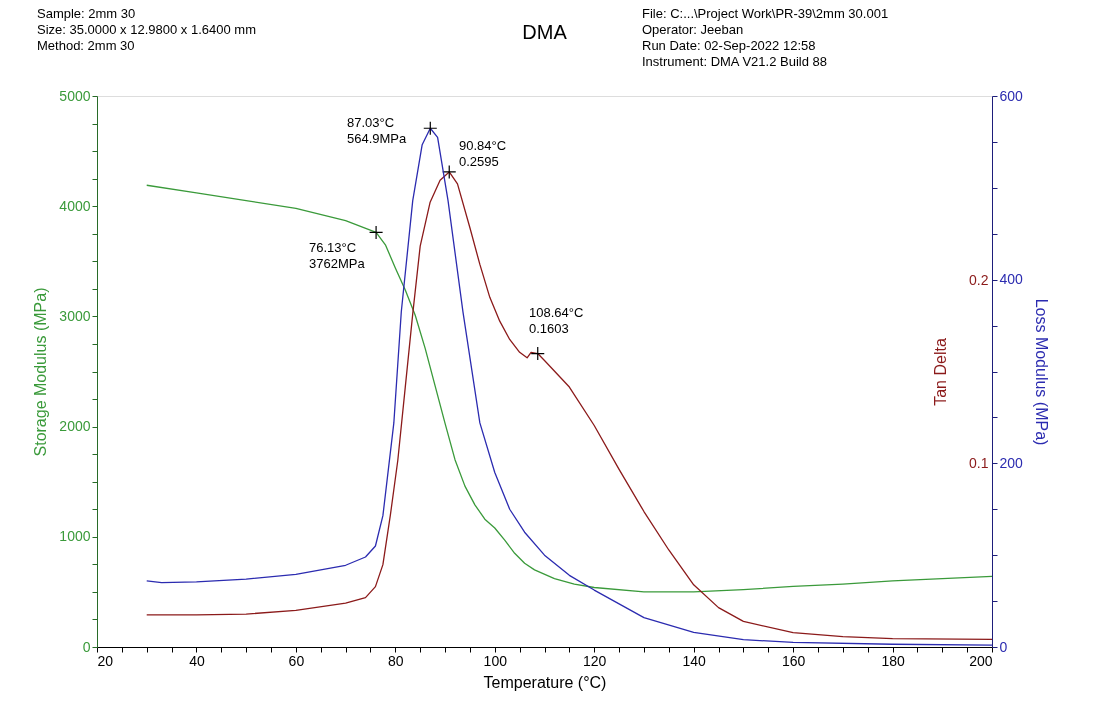  I want to click on y2-tick-label: 0.2, so click(979, 280).